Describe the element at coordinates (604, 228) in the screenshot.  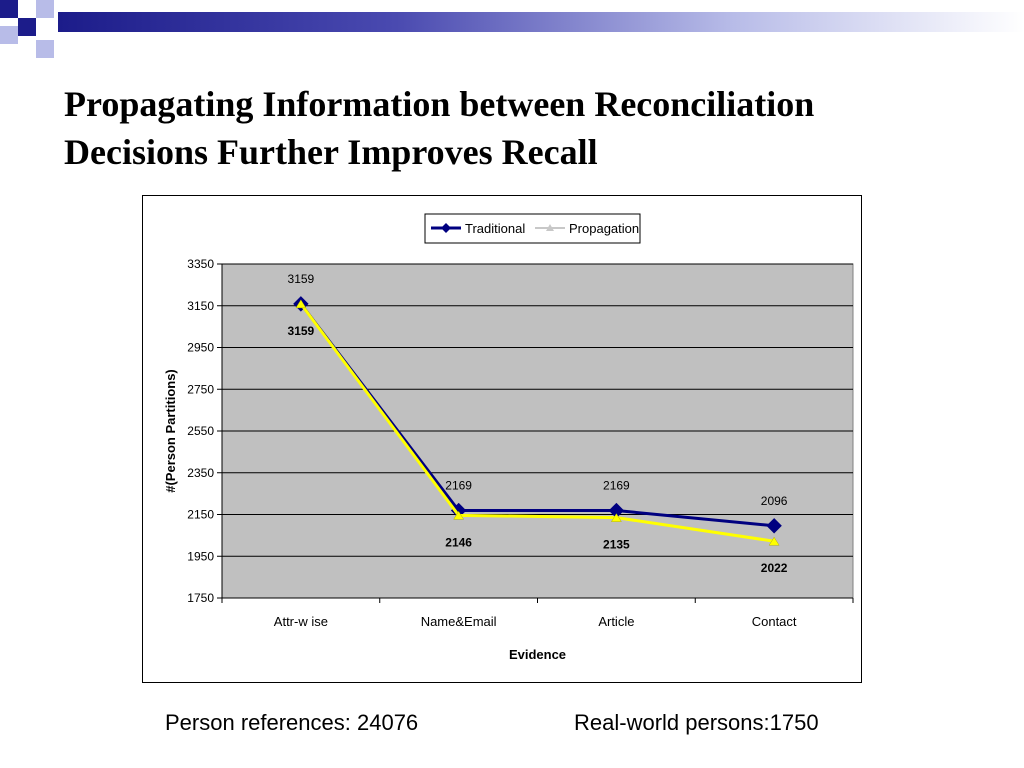
I see `legend-propagation-label: Propagation` at that location.